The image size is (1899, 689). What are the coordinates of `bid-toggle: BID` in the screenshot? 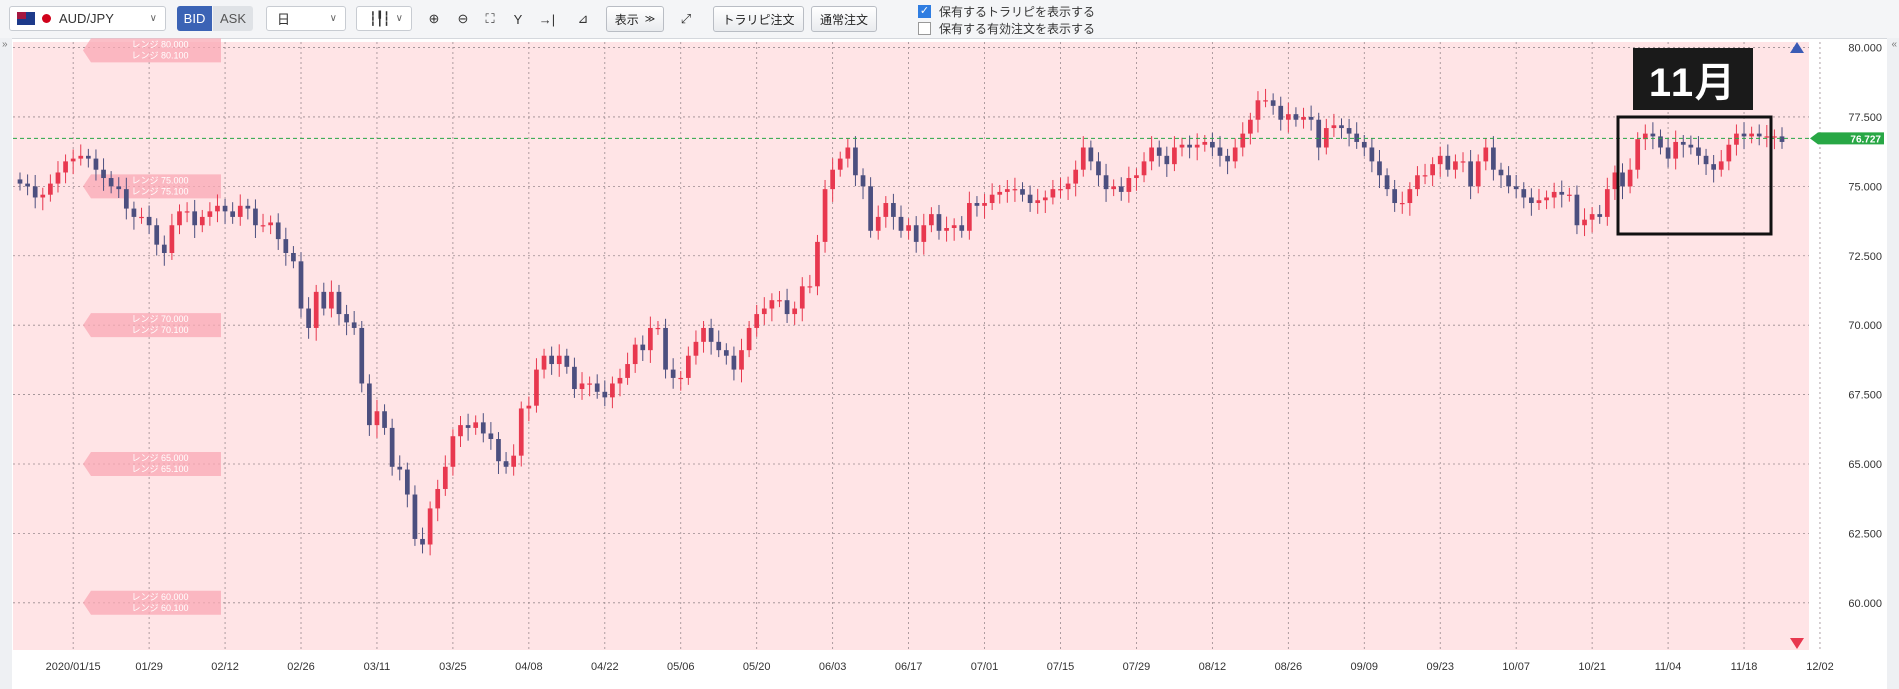 It's located at (194, 18).